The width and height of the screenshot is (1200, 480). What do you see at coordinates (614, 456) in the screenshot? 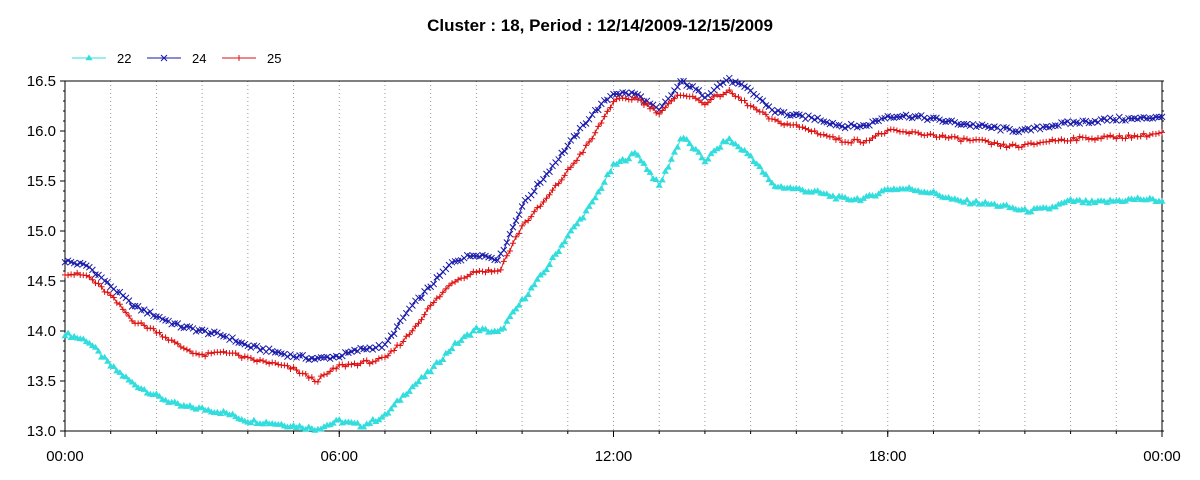
I see `x-tick-label: 12:00` at bounding box center [614, 456].